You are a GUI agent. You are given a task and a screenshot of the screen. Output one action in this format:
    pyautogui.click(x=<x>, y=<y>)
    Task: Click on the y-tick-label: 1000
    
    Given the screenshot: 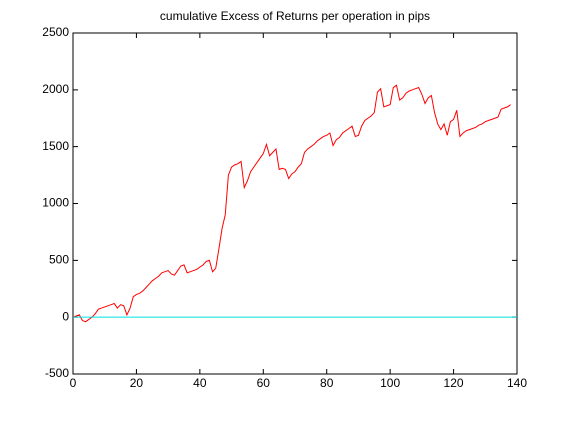 What is the action you would take?
    pyautogui.click(x=55, y=203)
    